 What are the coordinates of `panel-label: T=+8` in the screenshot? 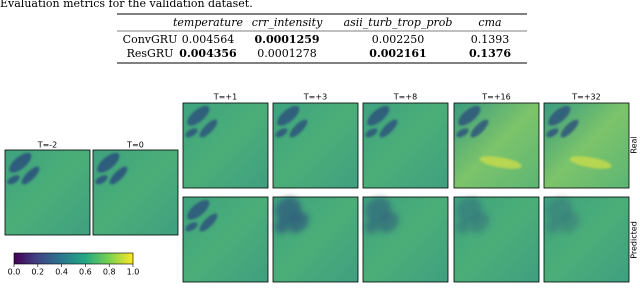 It's located at (405, 97).